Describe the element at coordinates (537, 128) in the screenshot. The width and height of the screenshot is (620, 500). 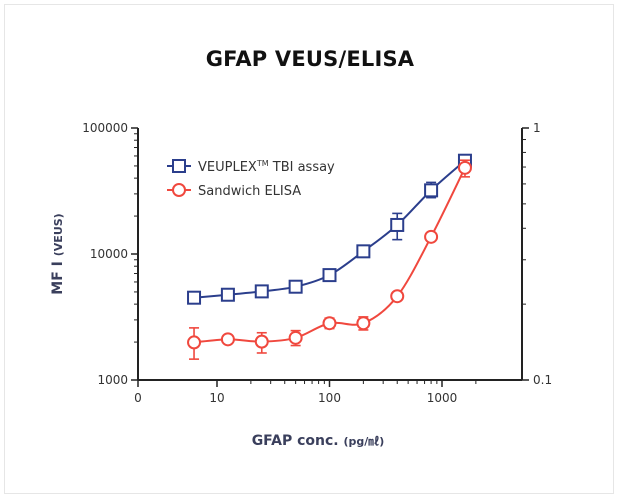
I see `y2-tick-label: 1` at that location.